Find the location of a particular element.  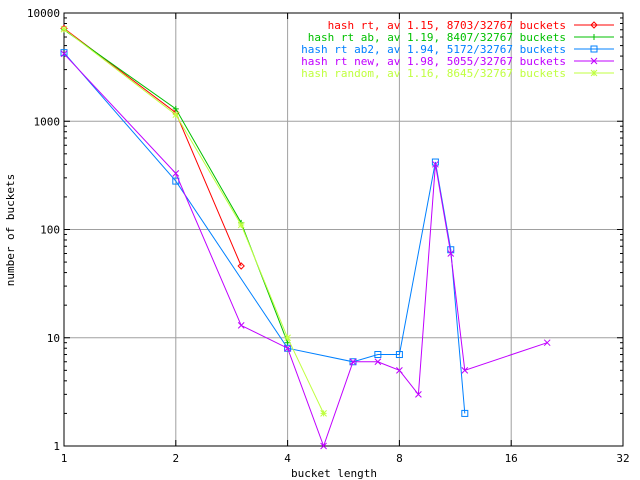

legend-entry-3: hash rt ab2, av 1.94, 5172/32767 buckets is located at coordinates (457, 49).